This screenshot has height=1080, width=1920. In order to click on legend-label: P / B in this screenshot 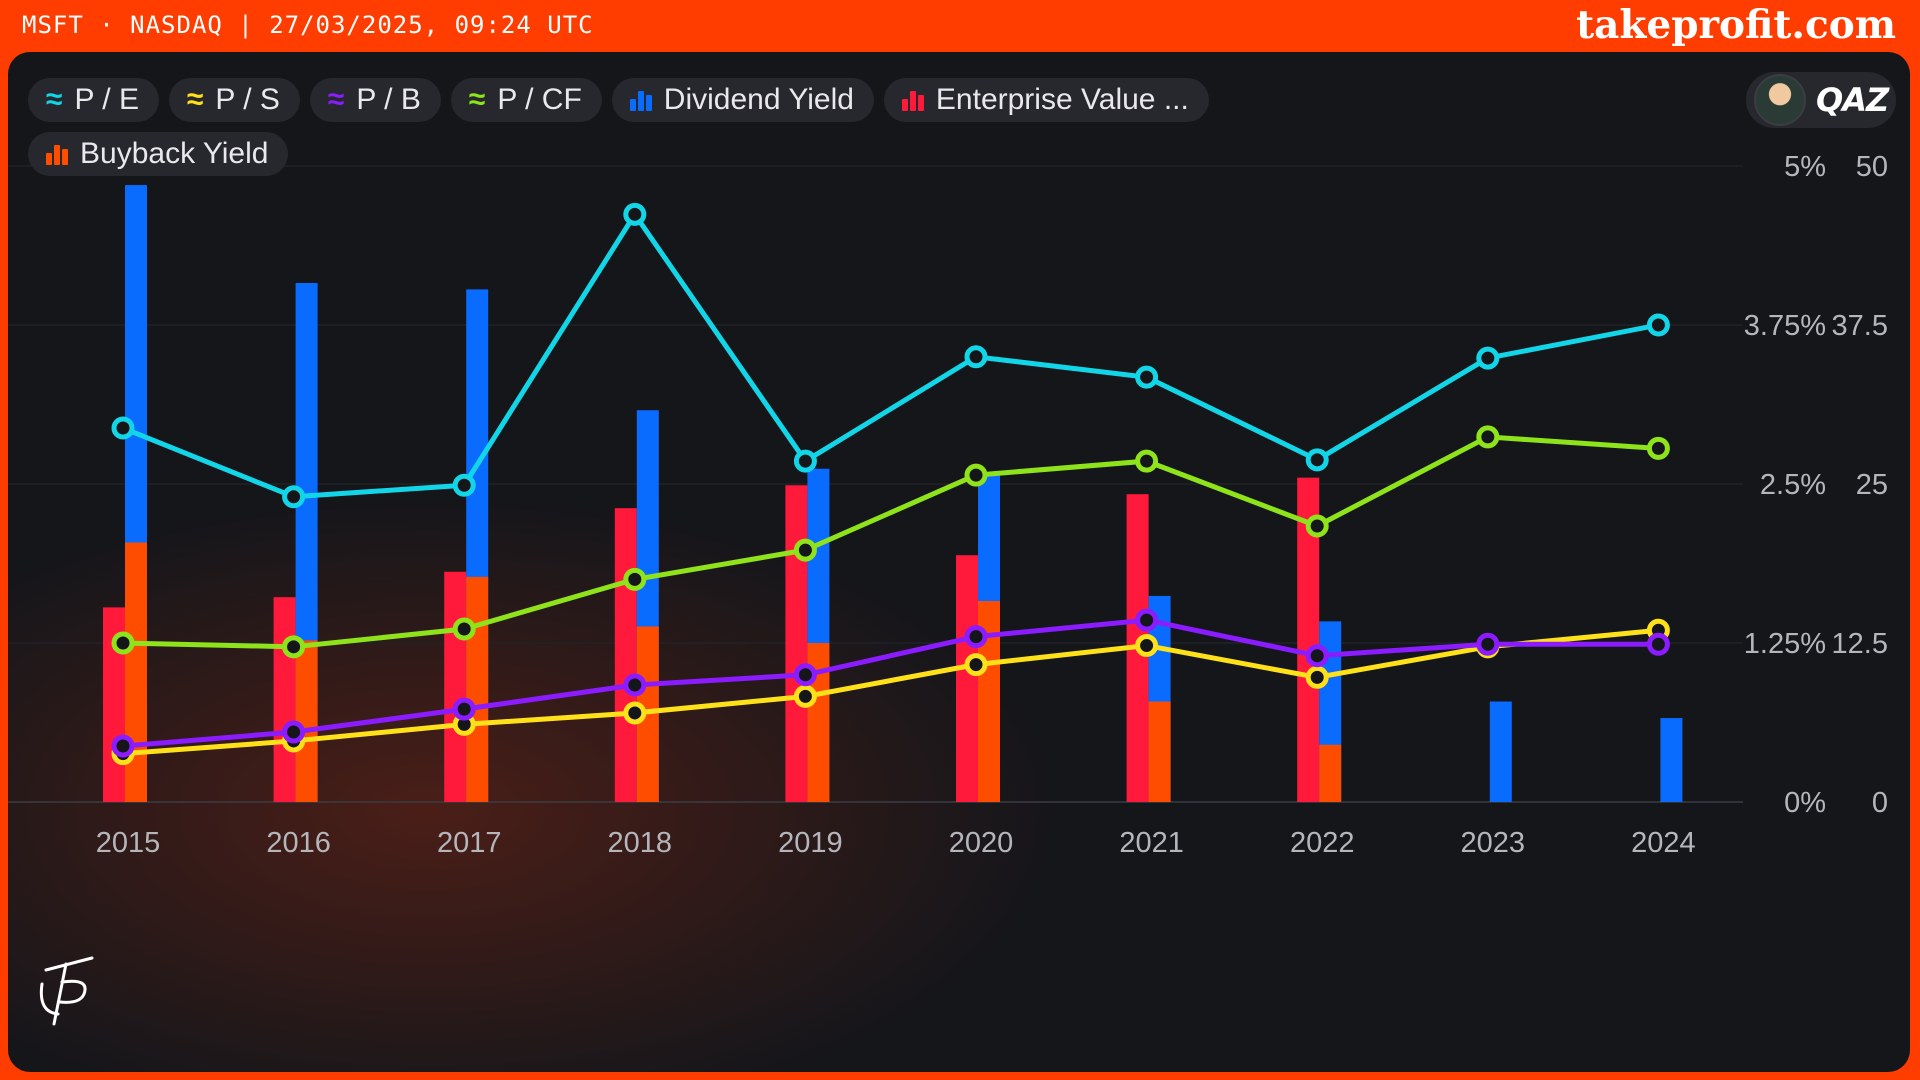, I will do `click(388, 99)`.